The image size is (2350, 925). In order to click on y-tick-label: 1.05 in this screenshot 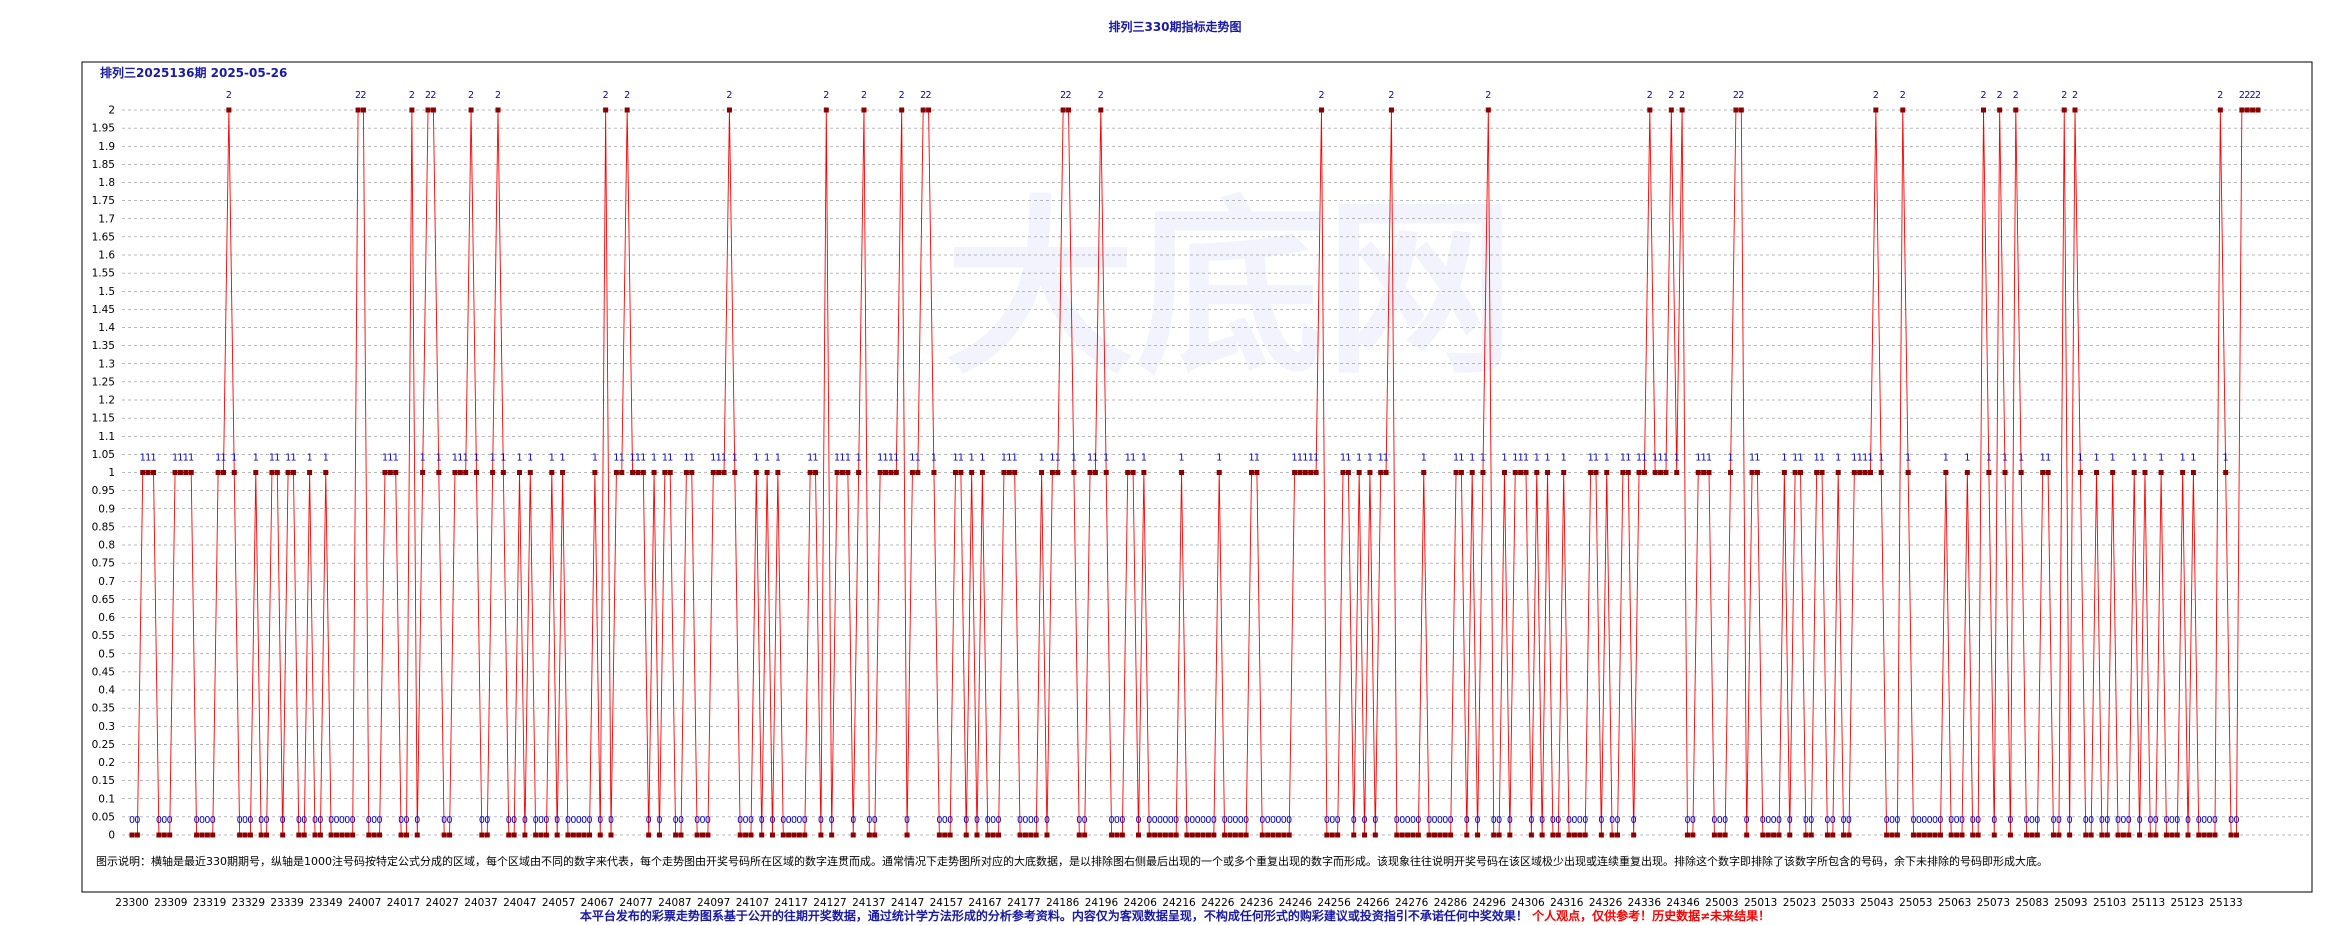, I will do `click(103, 455)`.